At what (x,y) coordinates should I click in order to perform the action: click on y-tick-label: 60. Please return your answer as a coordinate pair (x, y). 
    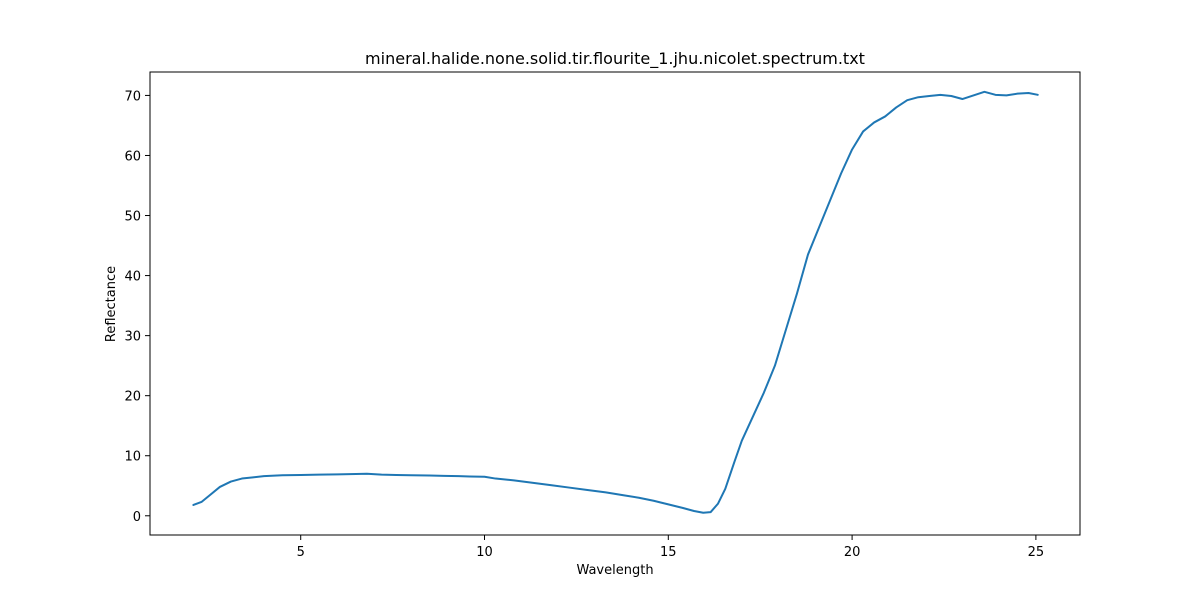
    Looking at the image, I should click on (132, 156).